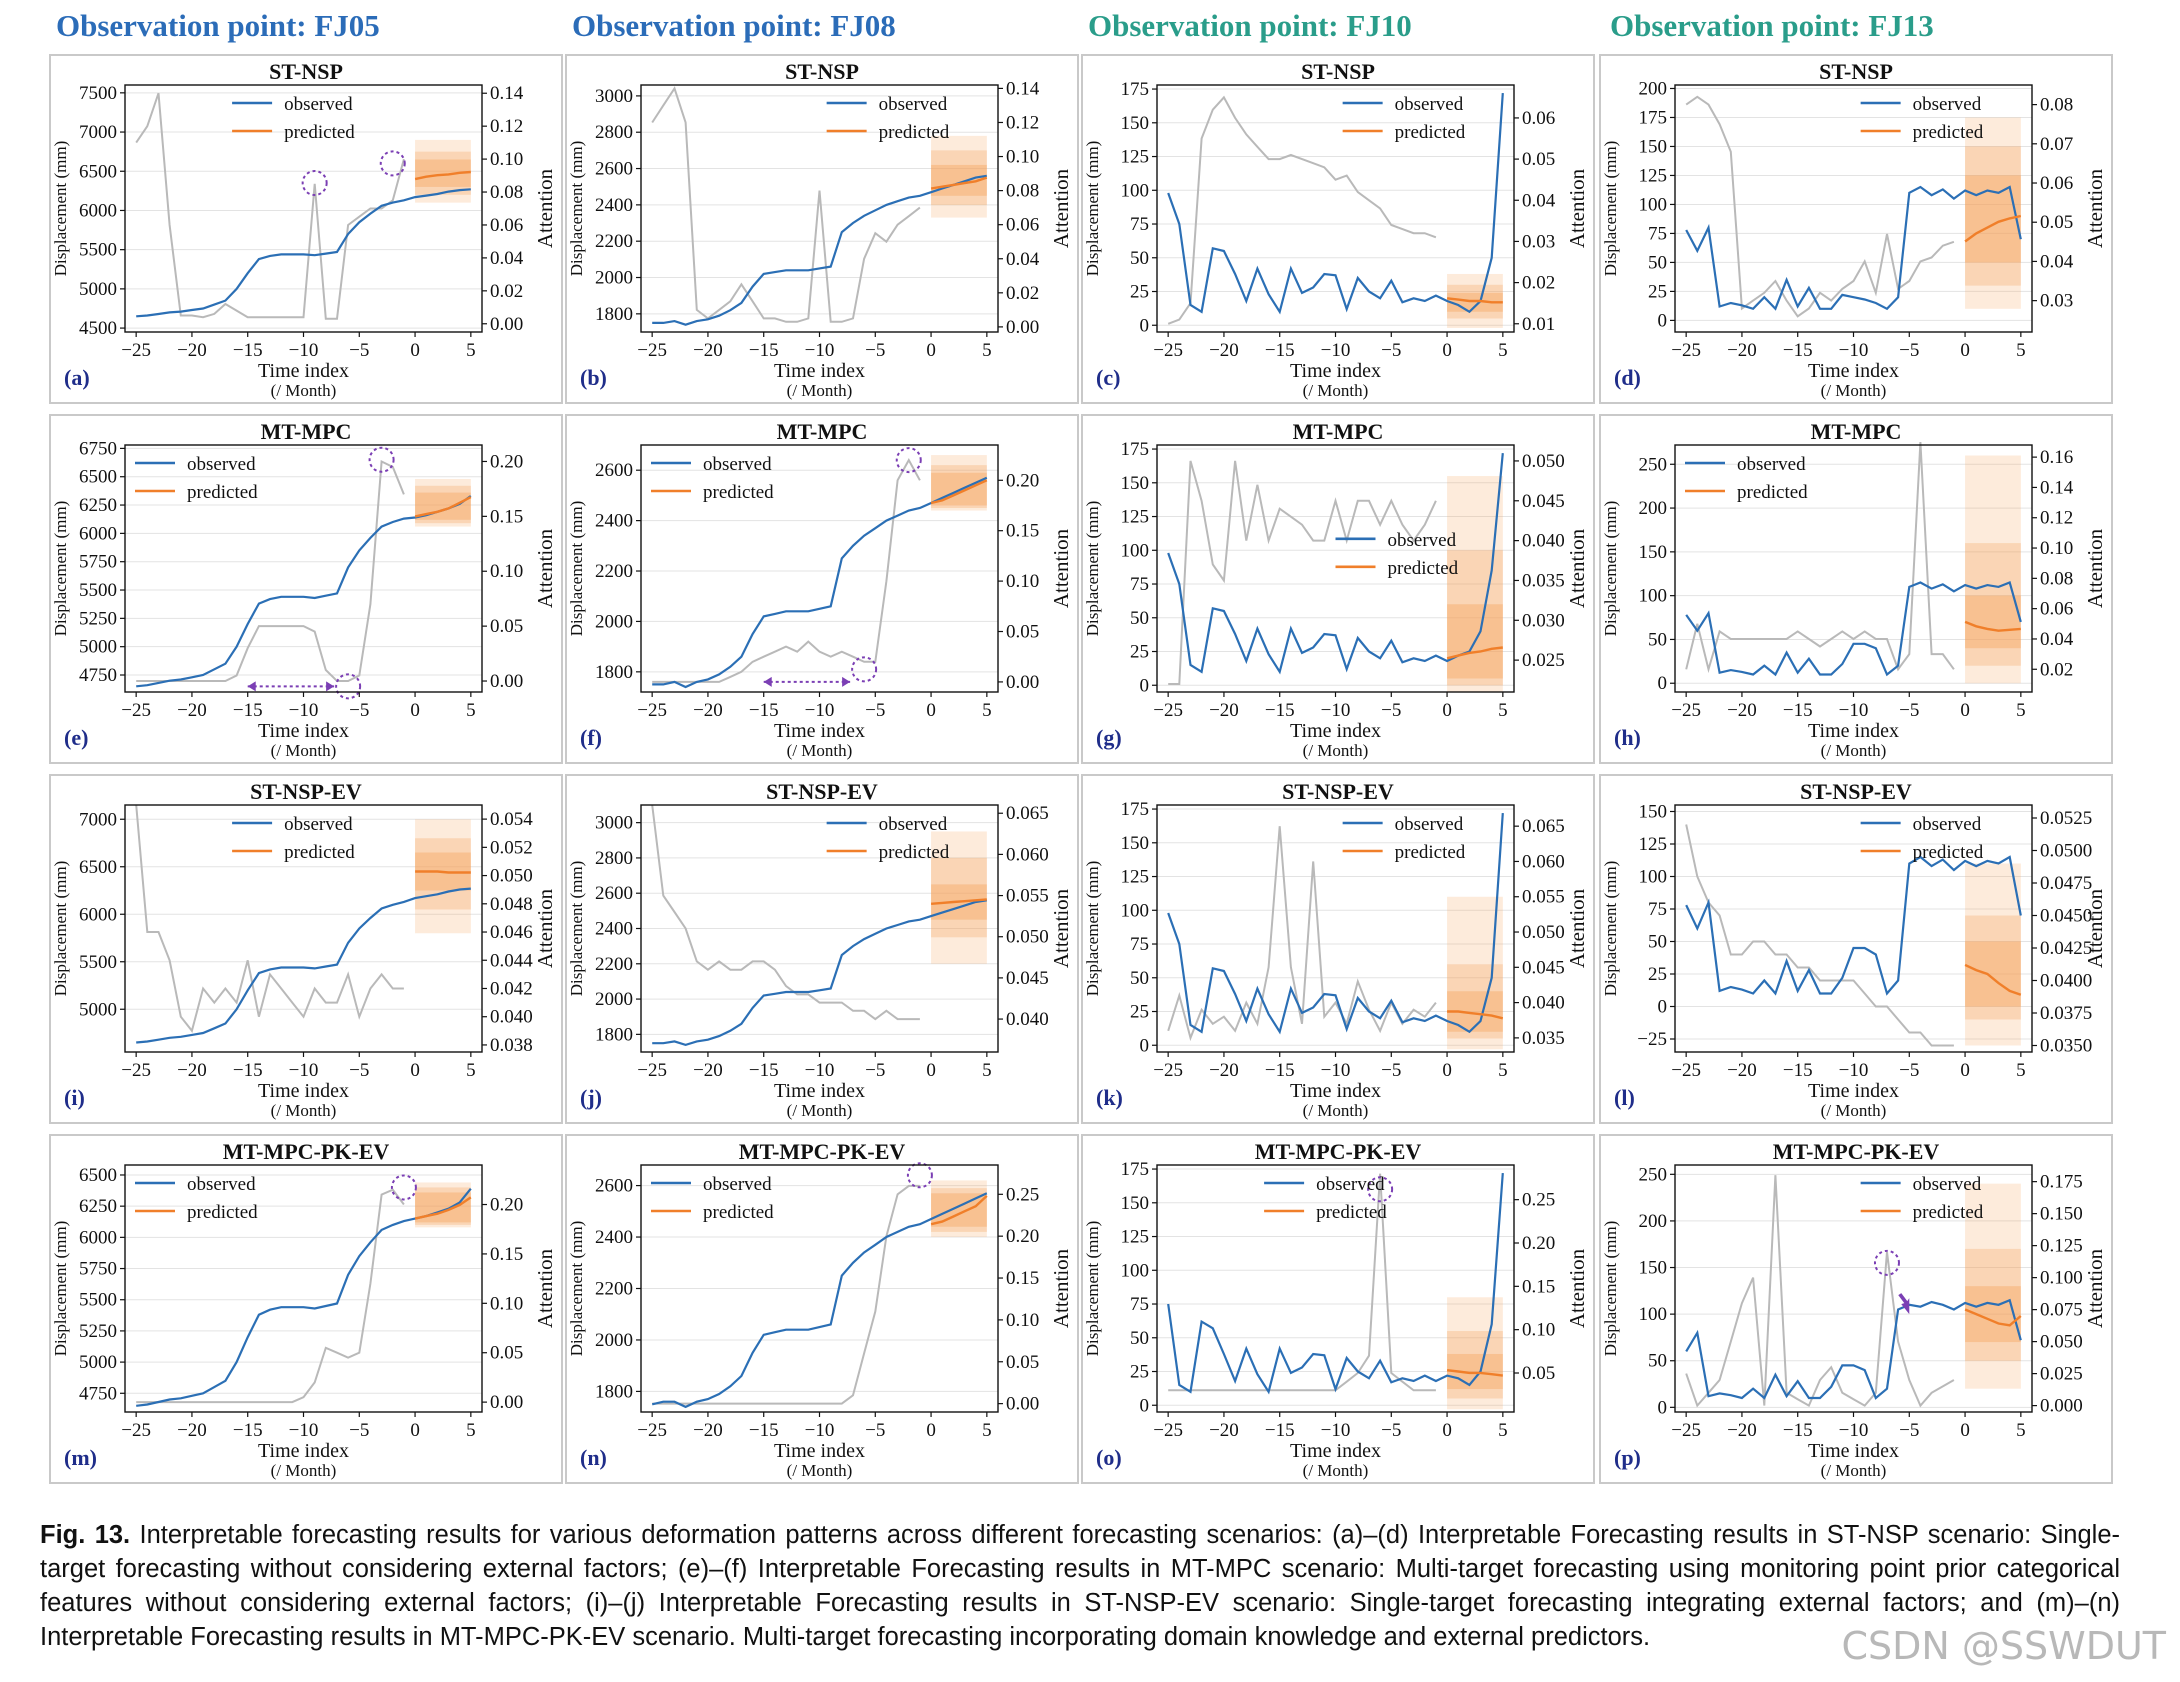 This screenshot has width=2180, height=1682. Describe the element at coordinates (98, 210) in the screenshot. I see `y-tick-label: 6000` at that location.